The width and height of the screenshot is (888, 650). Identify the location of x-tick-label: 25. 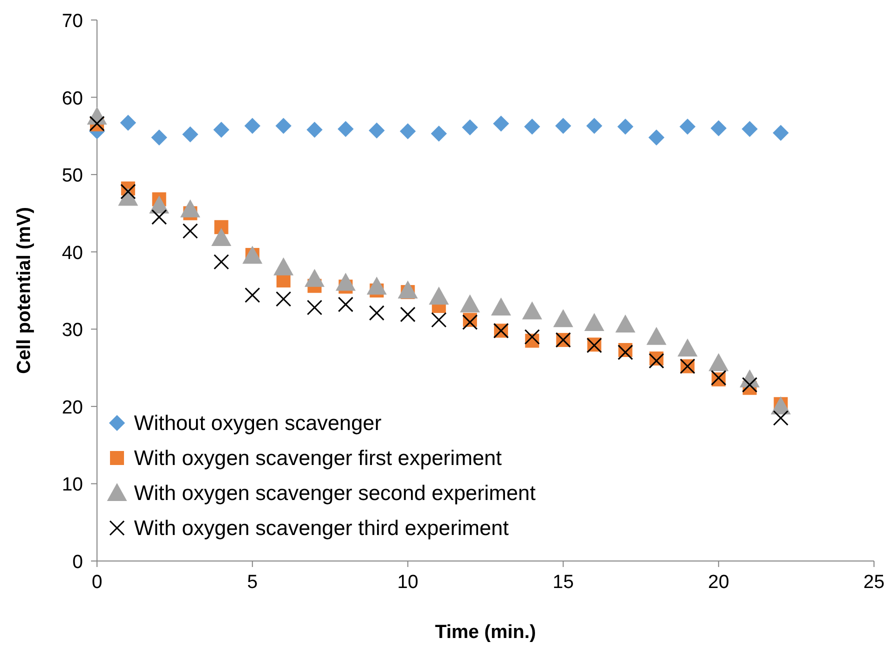
(874, 582).